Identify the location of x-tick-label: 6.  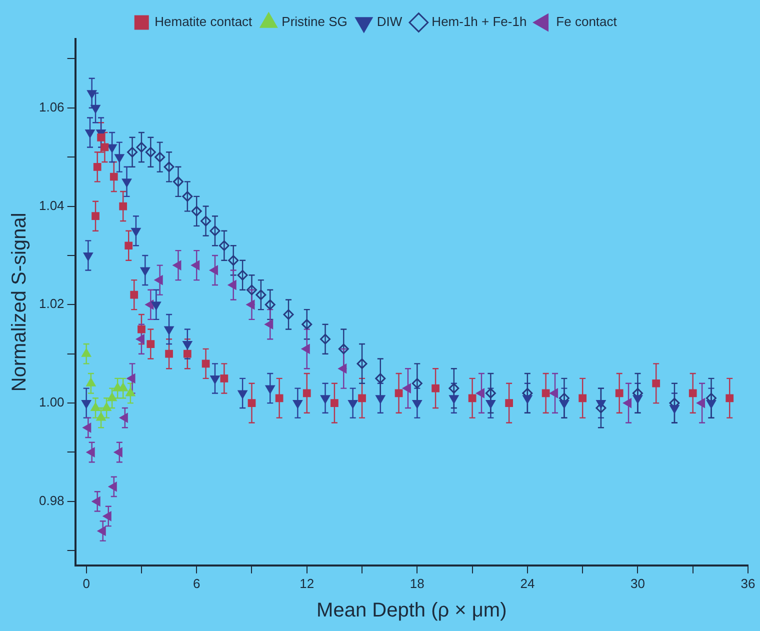
(196, 583).